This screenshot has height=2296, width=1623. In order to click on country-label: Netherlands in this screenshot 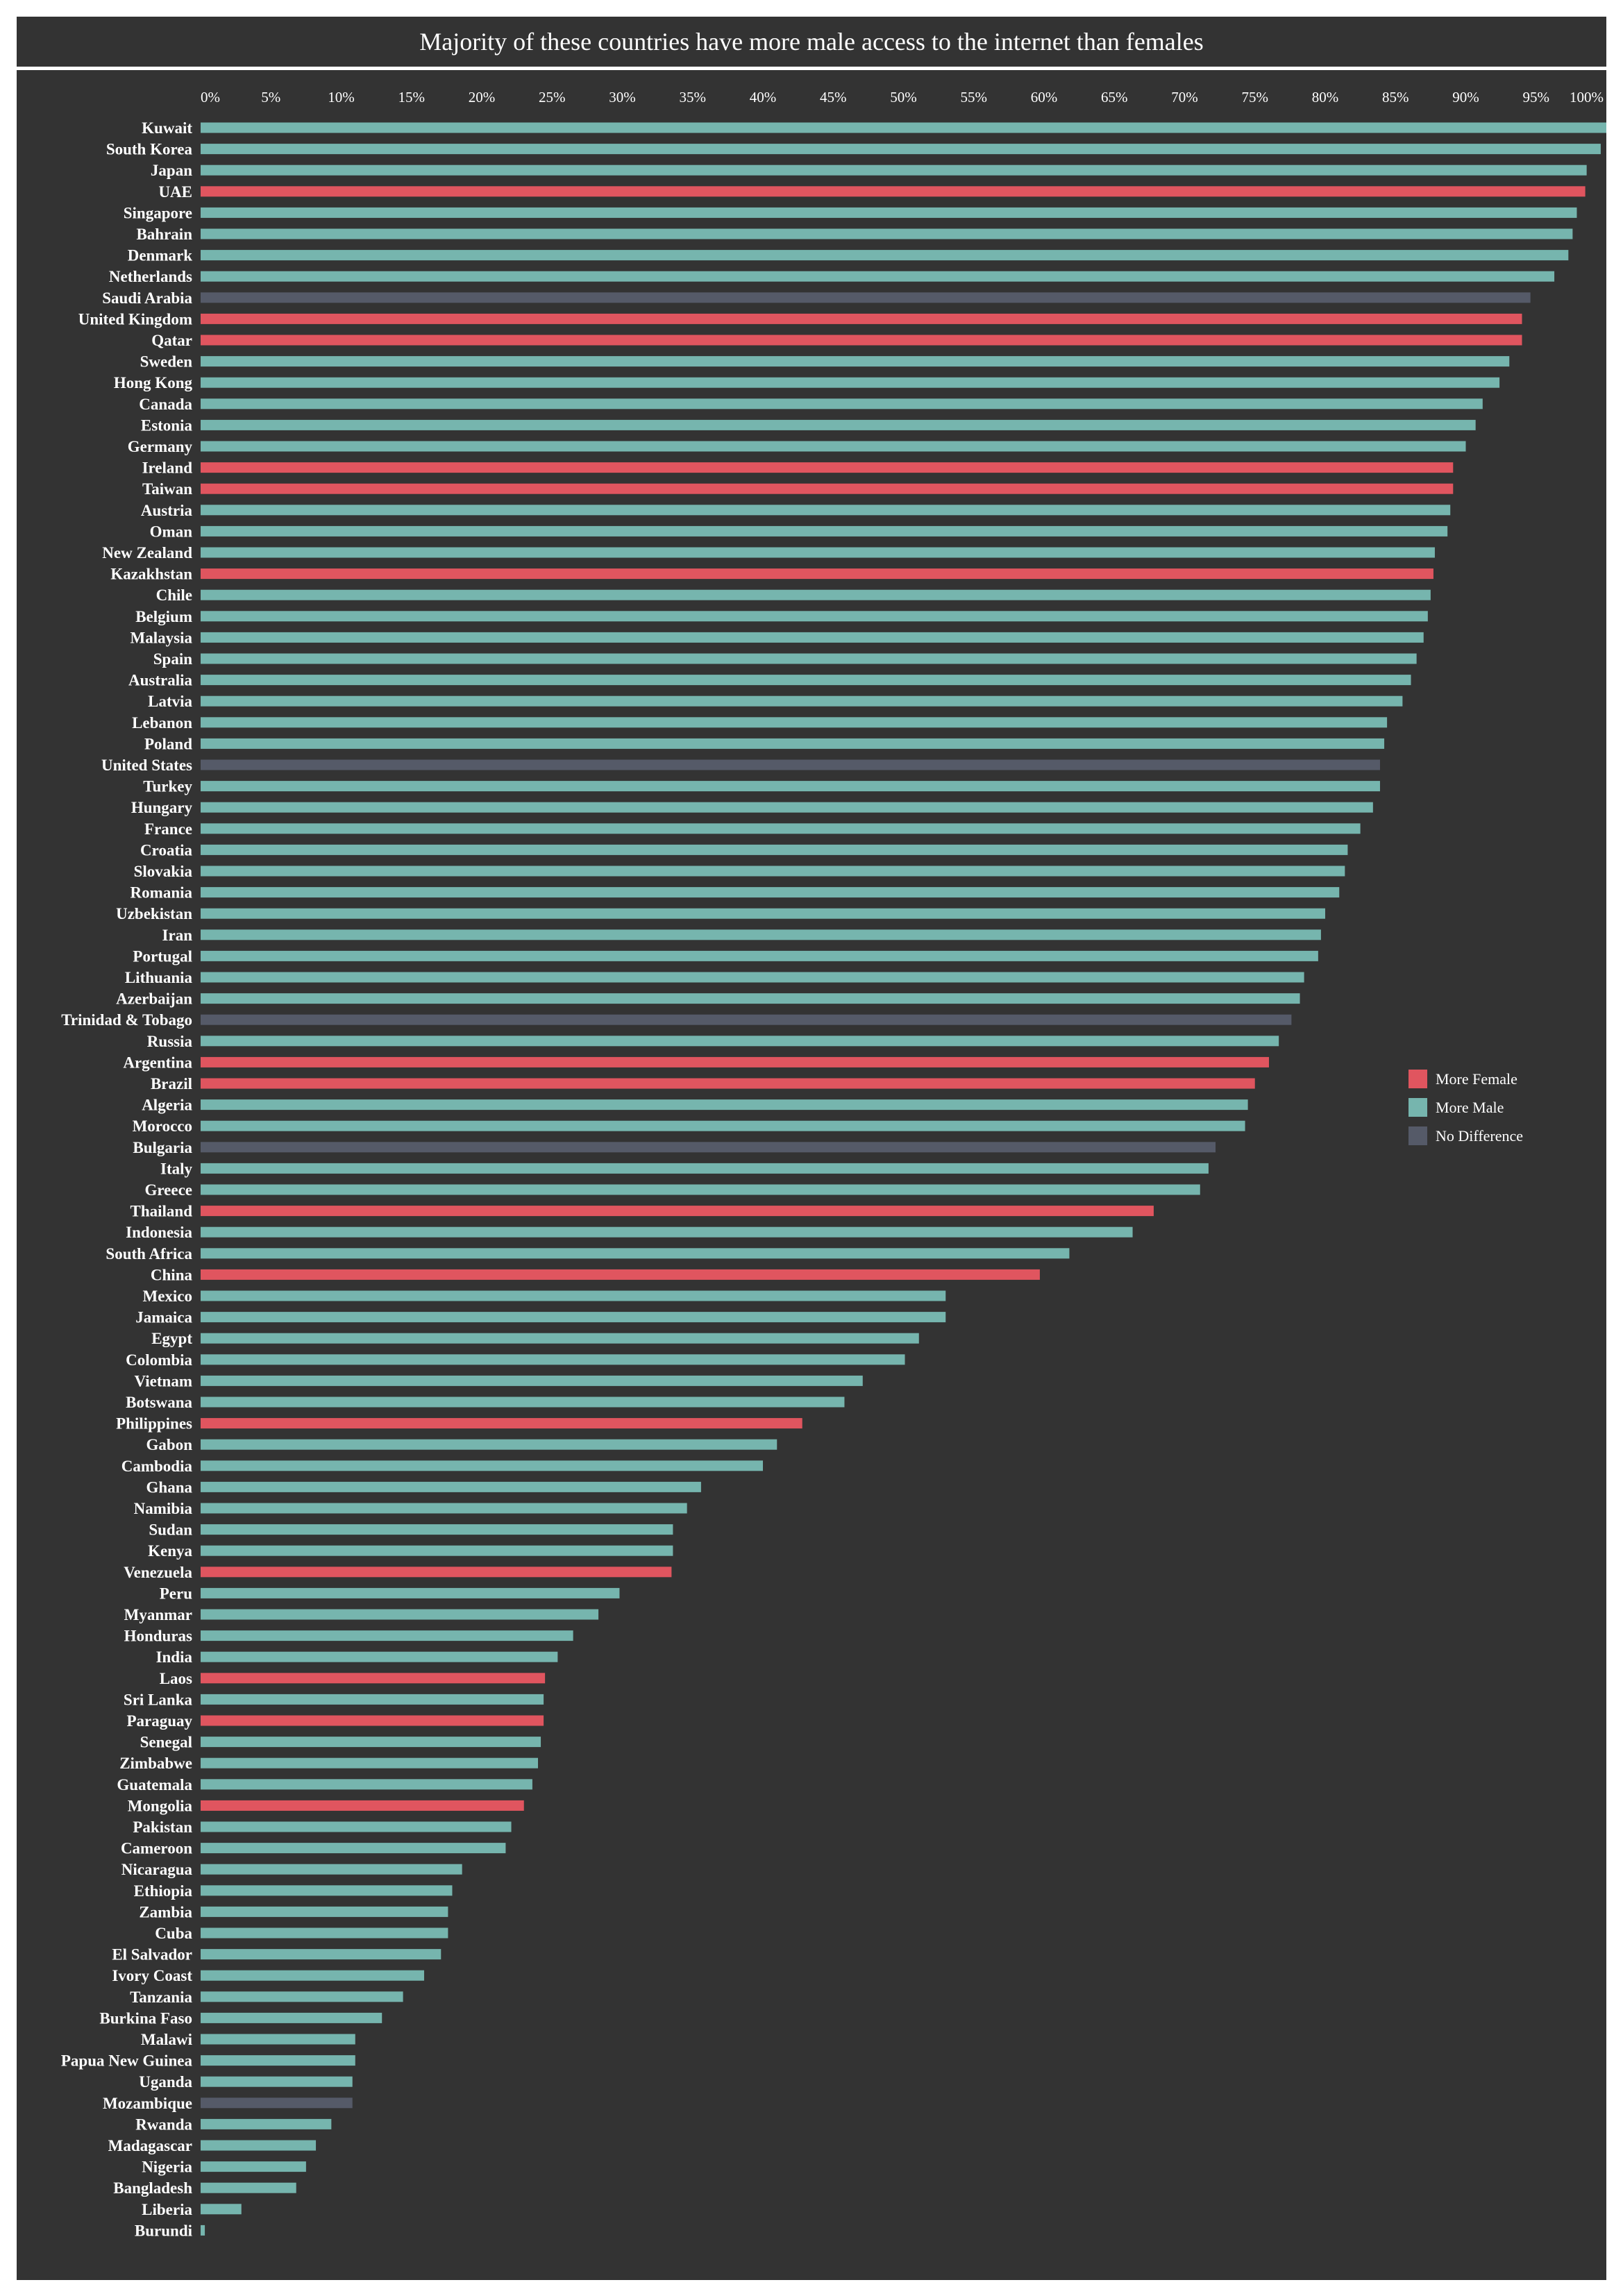, I will do `click(150, 276)`.